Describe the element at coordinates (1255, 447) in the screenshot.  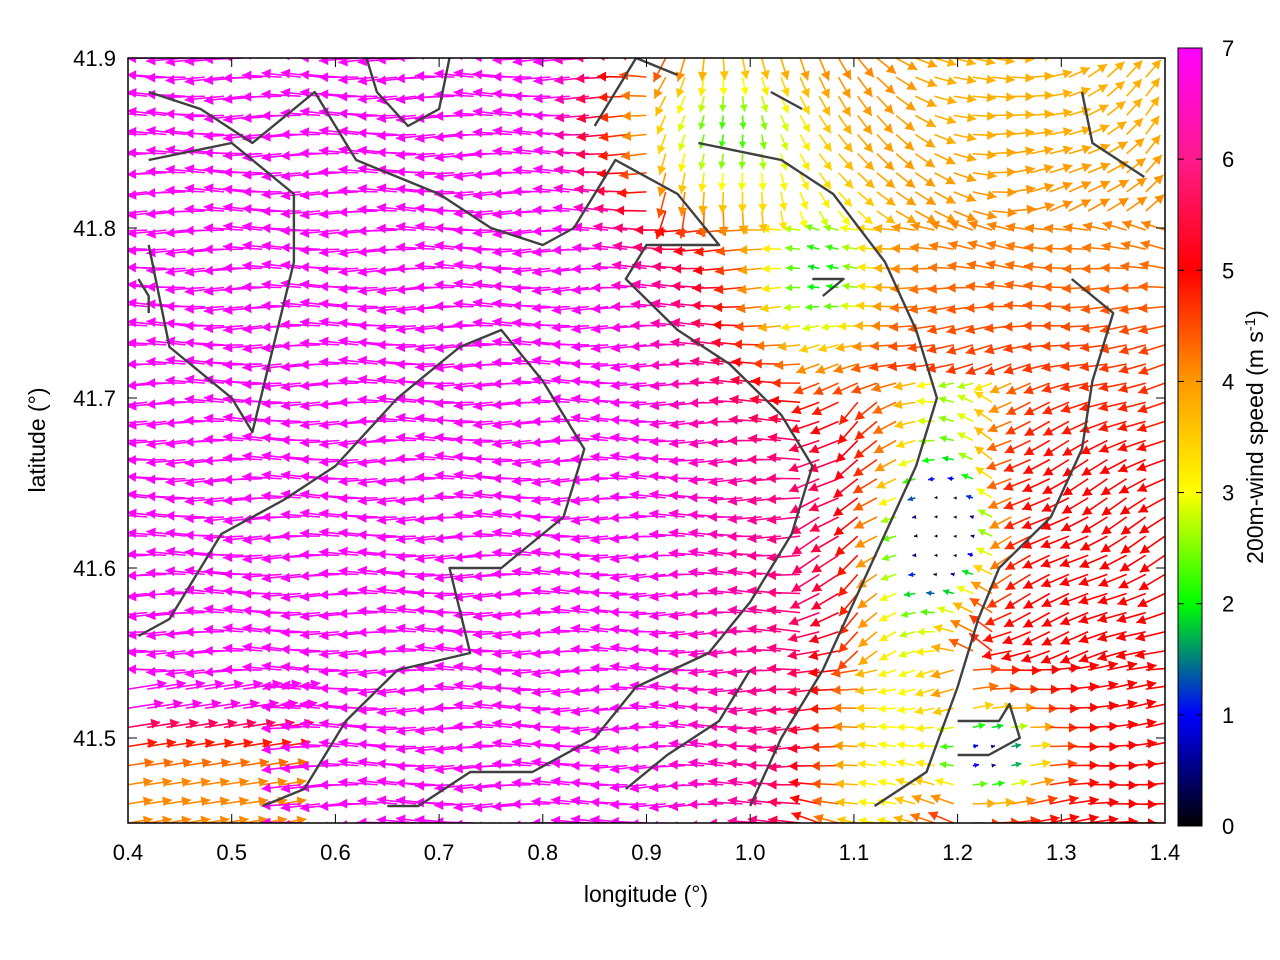
I see `colorbar-title-main: 200m-wind speed (m s` at that location.